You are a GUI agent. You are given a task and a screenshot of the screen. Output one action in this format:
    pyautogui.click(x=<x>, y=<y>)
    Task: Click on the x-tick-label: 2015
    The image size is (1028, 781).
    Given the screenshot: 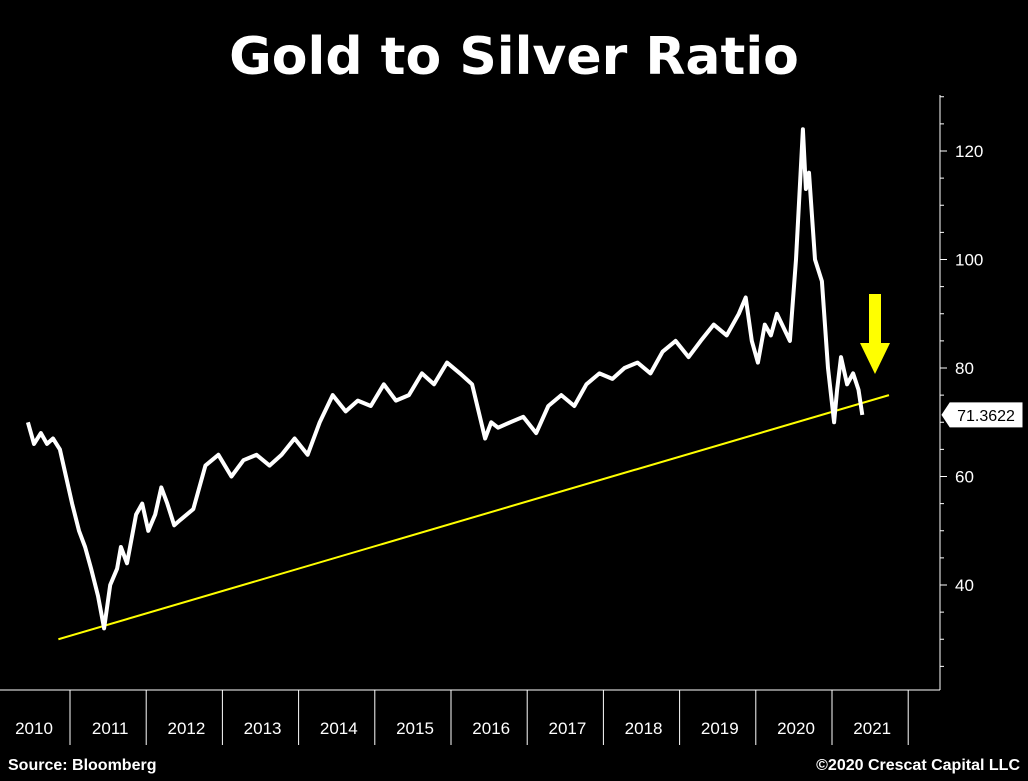 What is the action you would take?
    pyautogui.click(x=415, y=728)
    